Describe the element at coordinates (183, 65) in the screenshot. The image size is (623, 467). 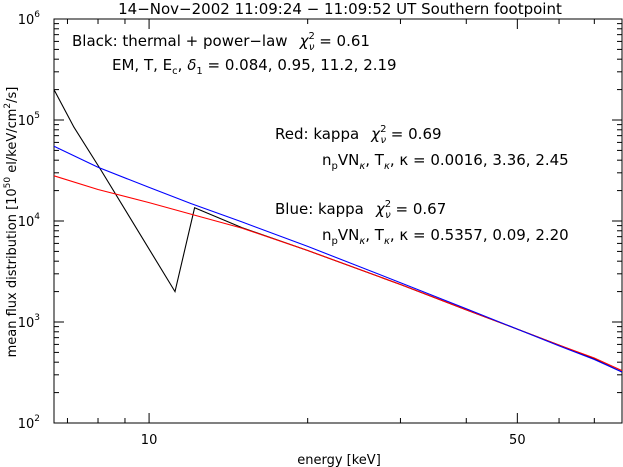
I see `annotation-sep: ,` at that location.